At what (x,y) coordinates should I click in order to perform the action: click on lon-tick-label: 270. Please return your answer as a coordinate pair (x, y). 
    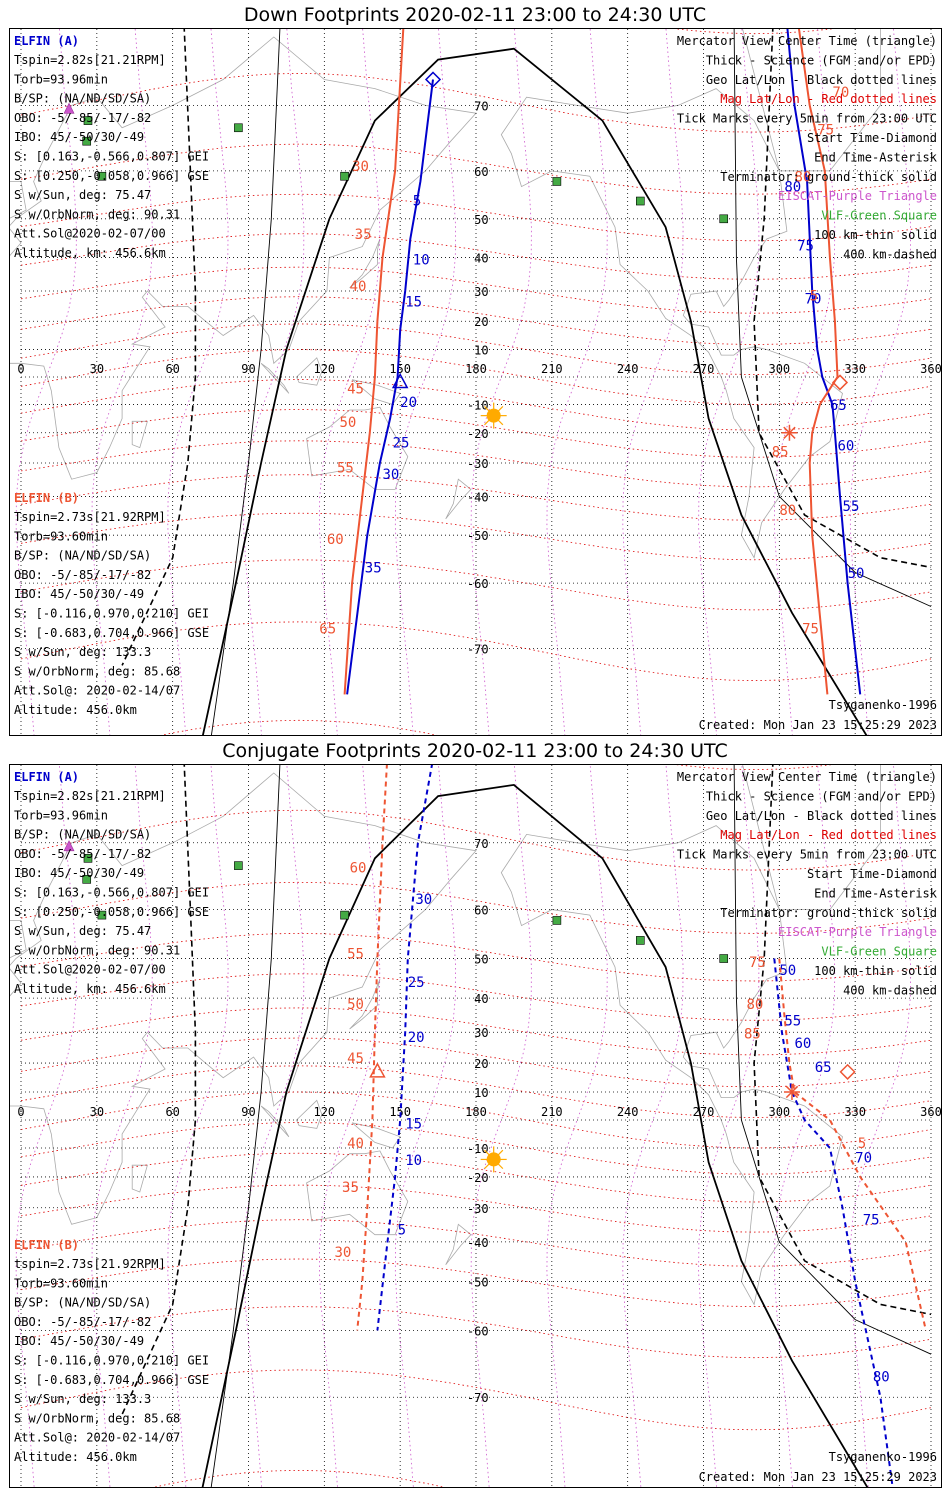
    Looking at the image, I should click on (704, 369).